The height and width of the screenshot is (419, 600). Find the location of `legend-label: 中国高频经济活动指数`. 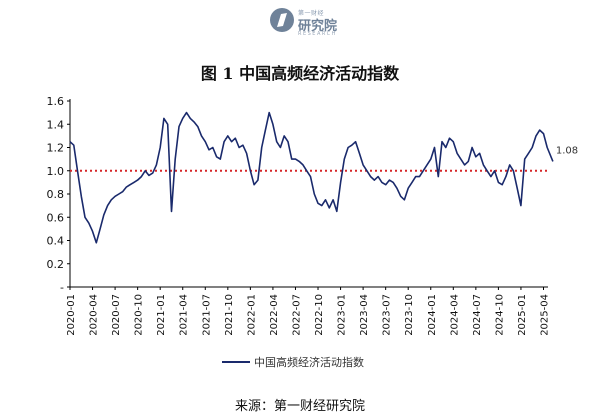

legend-label: 中国高频经济活动指数 is located at coordinates (309, 362).